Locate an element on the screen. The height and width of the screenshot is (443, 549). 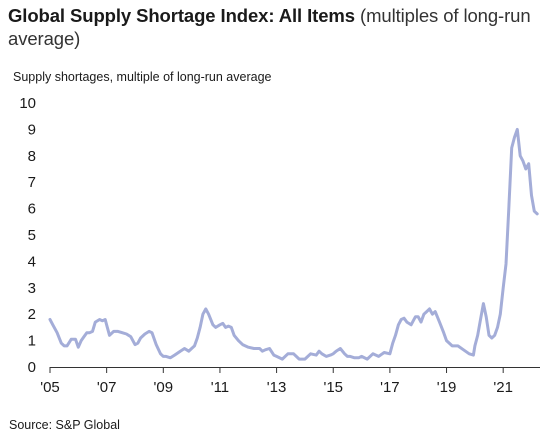
x-tick-label: '13 is located at coordinates (277, 387).